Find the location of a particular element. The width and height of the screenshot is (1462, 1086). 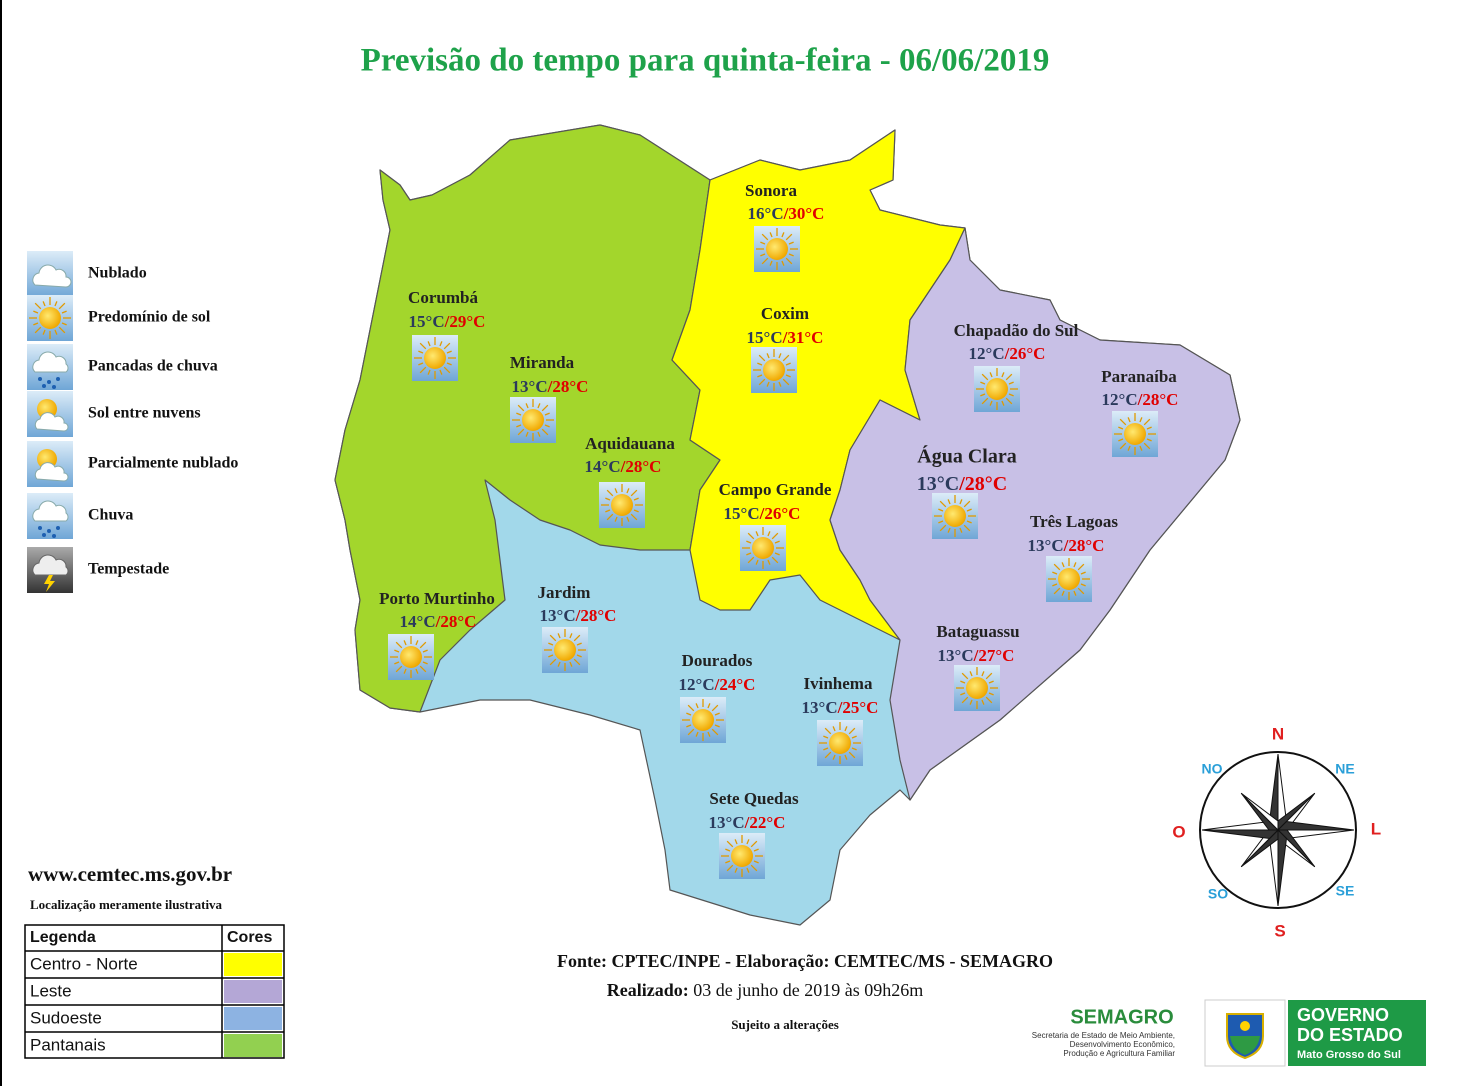

semagro-name: SEMAGRO is located at coordinates (1121, 1017).